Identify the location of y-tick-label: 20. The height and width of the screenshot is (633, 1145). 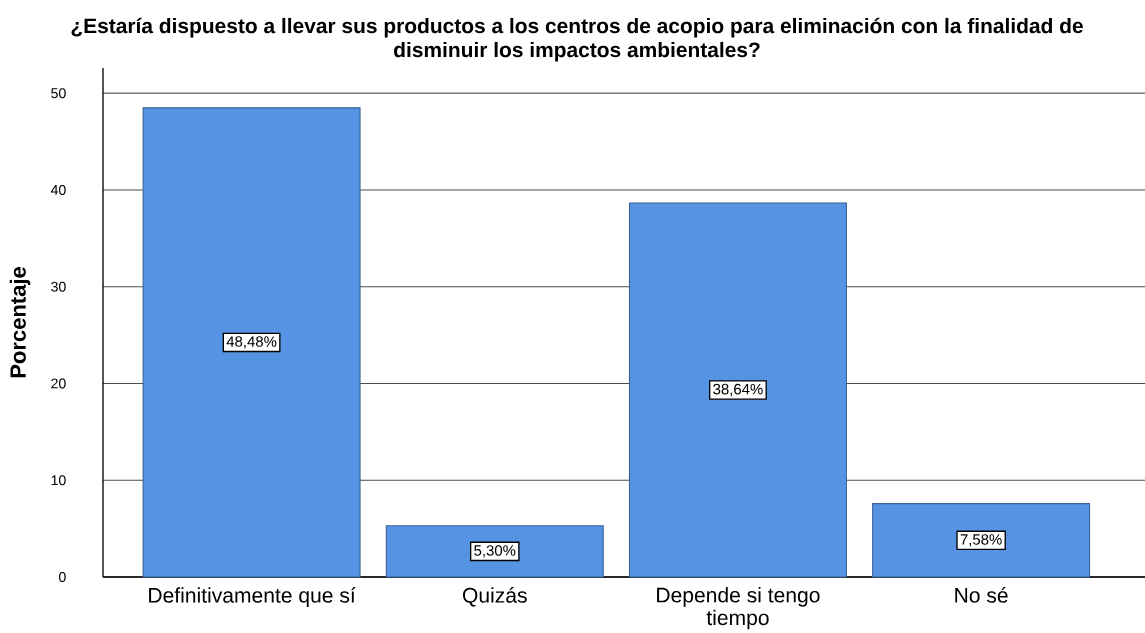
(58, 383).